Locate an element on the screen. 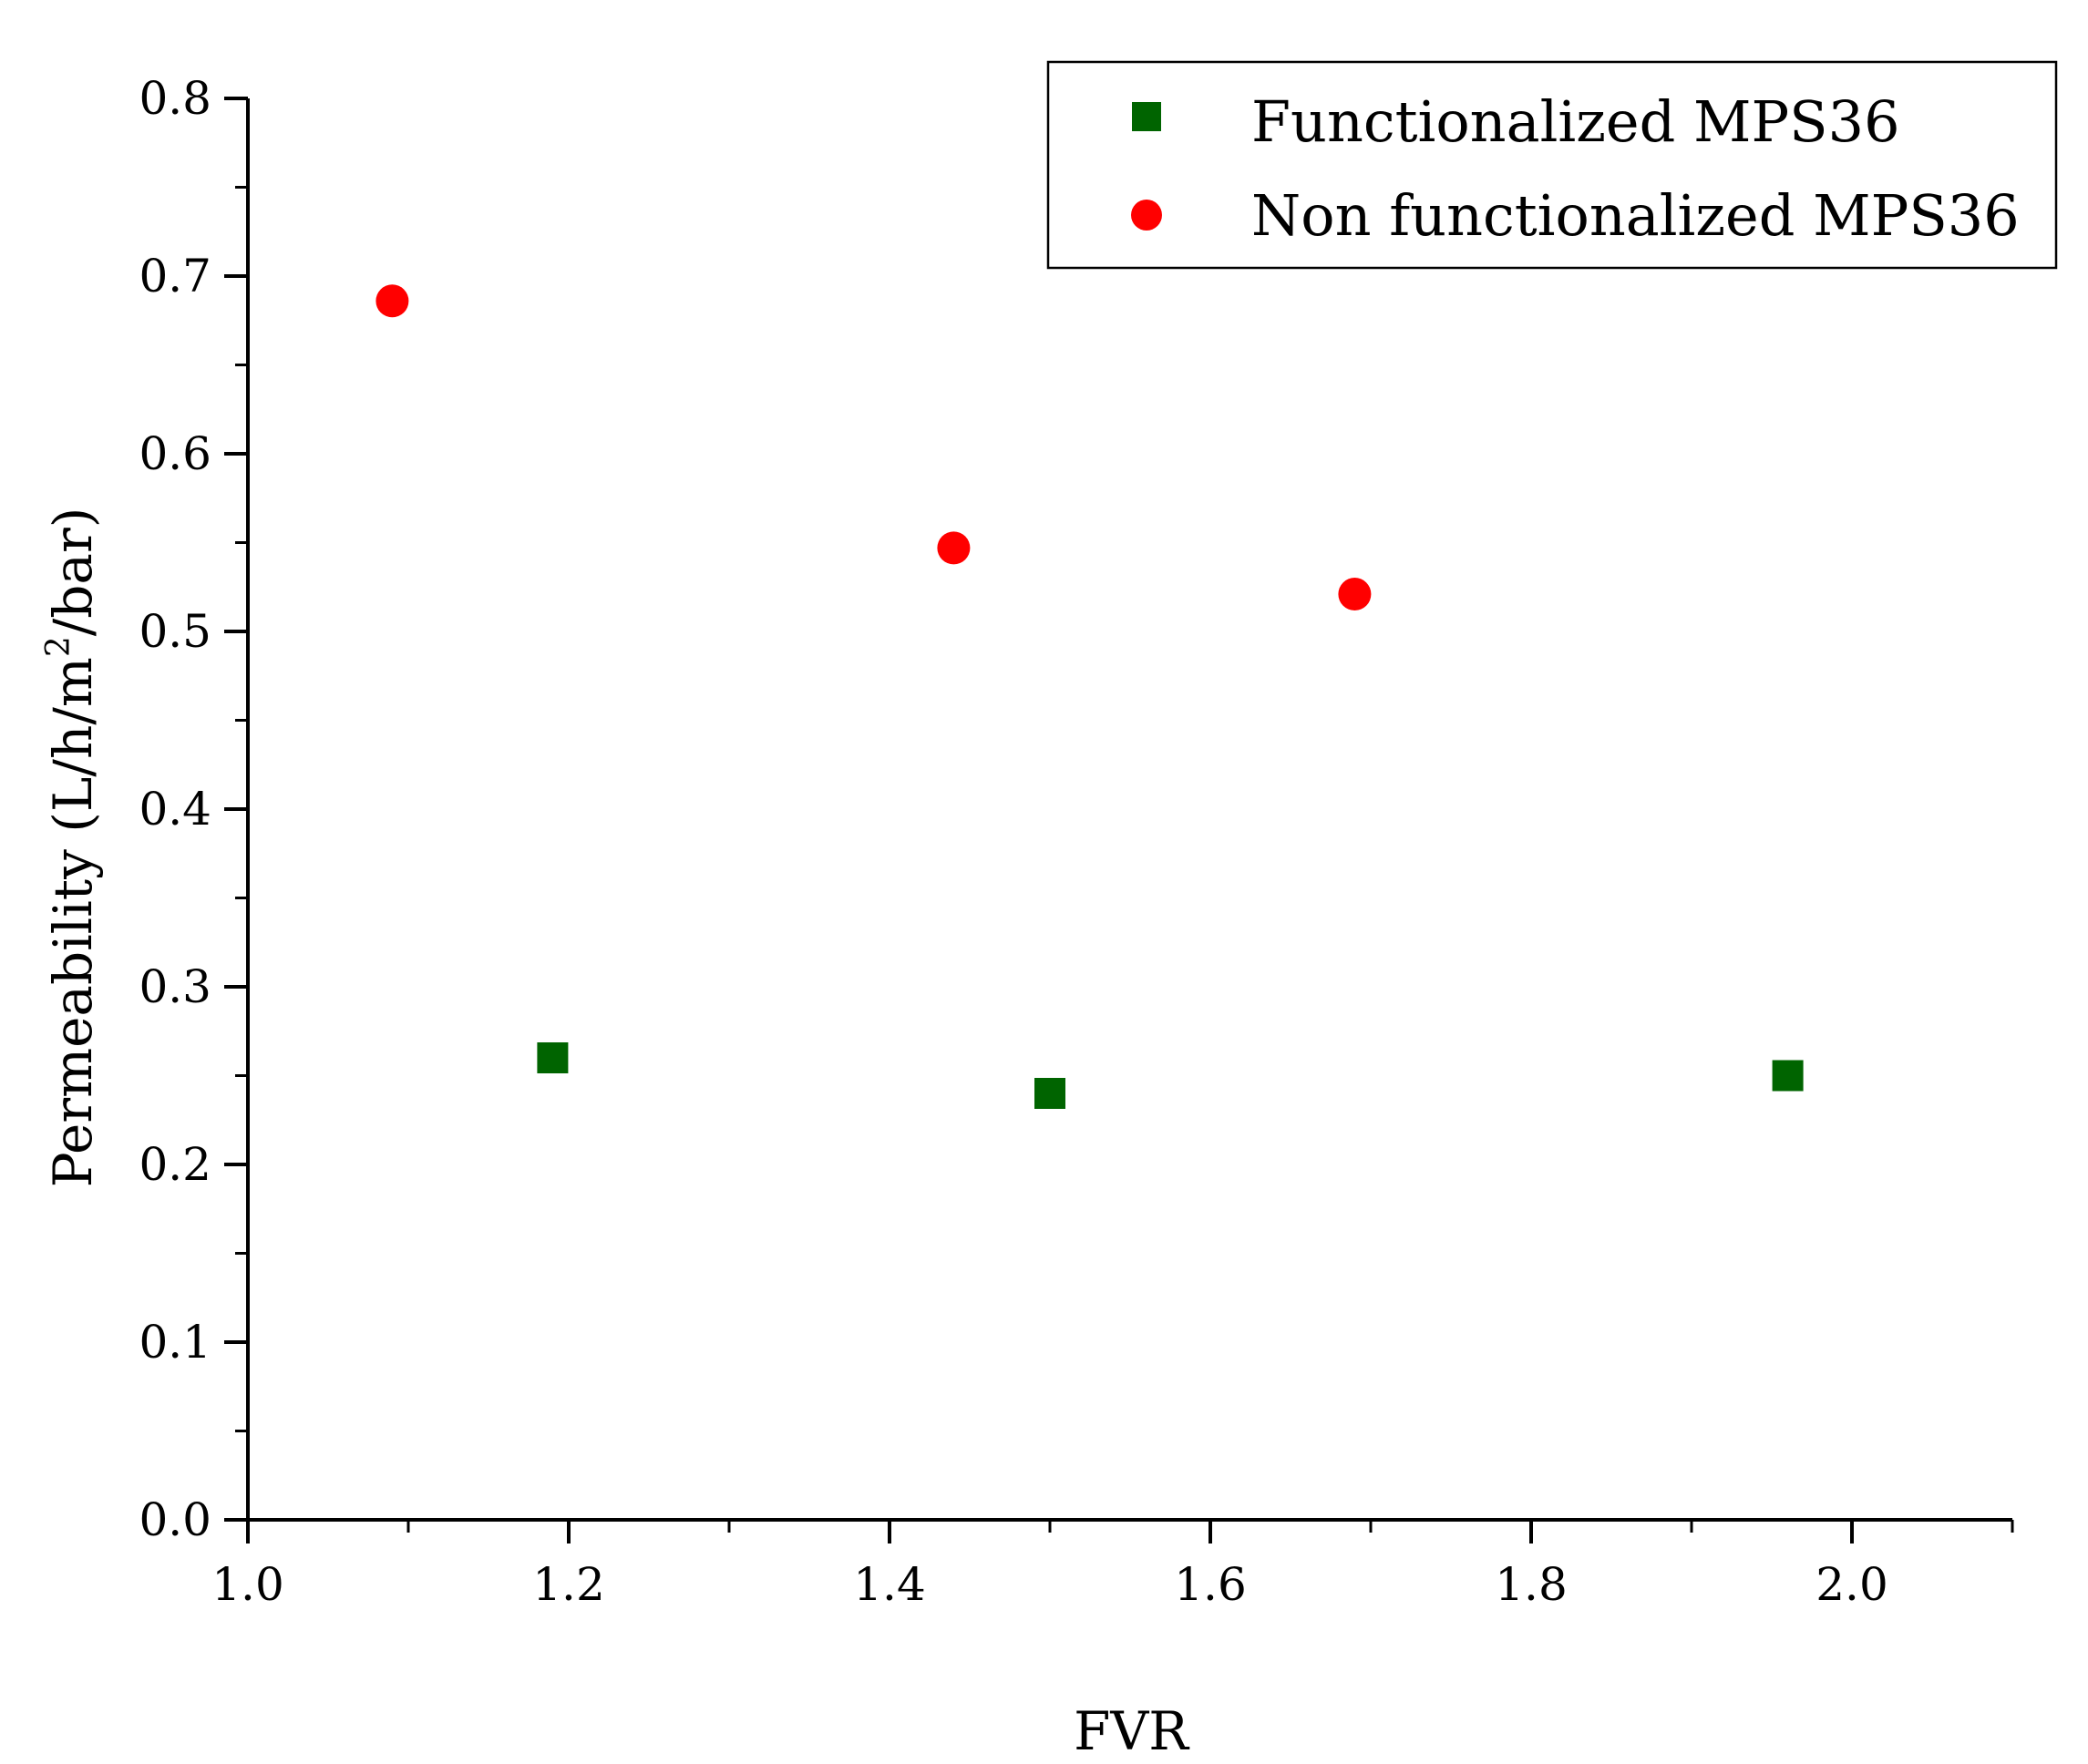 This screenshot has width=2088, height=1764. legend-box is located at coordinates (1552, 165).